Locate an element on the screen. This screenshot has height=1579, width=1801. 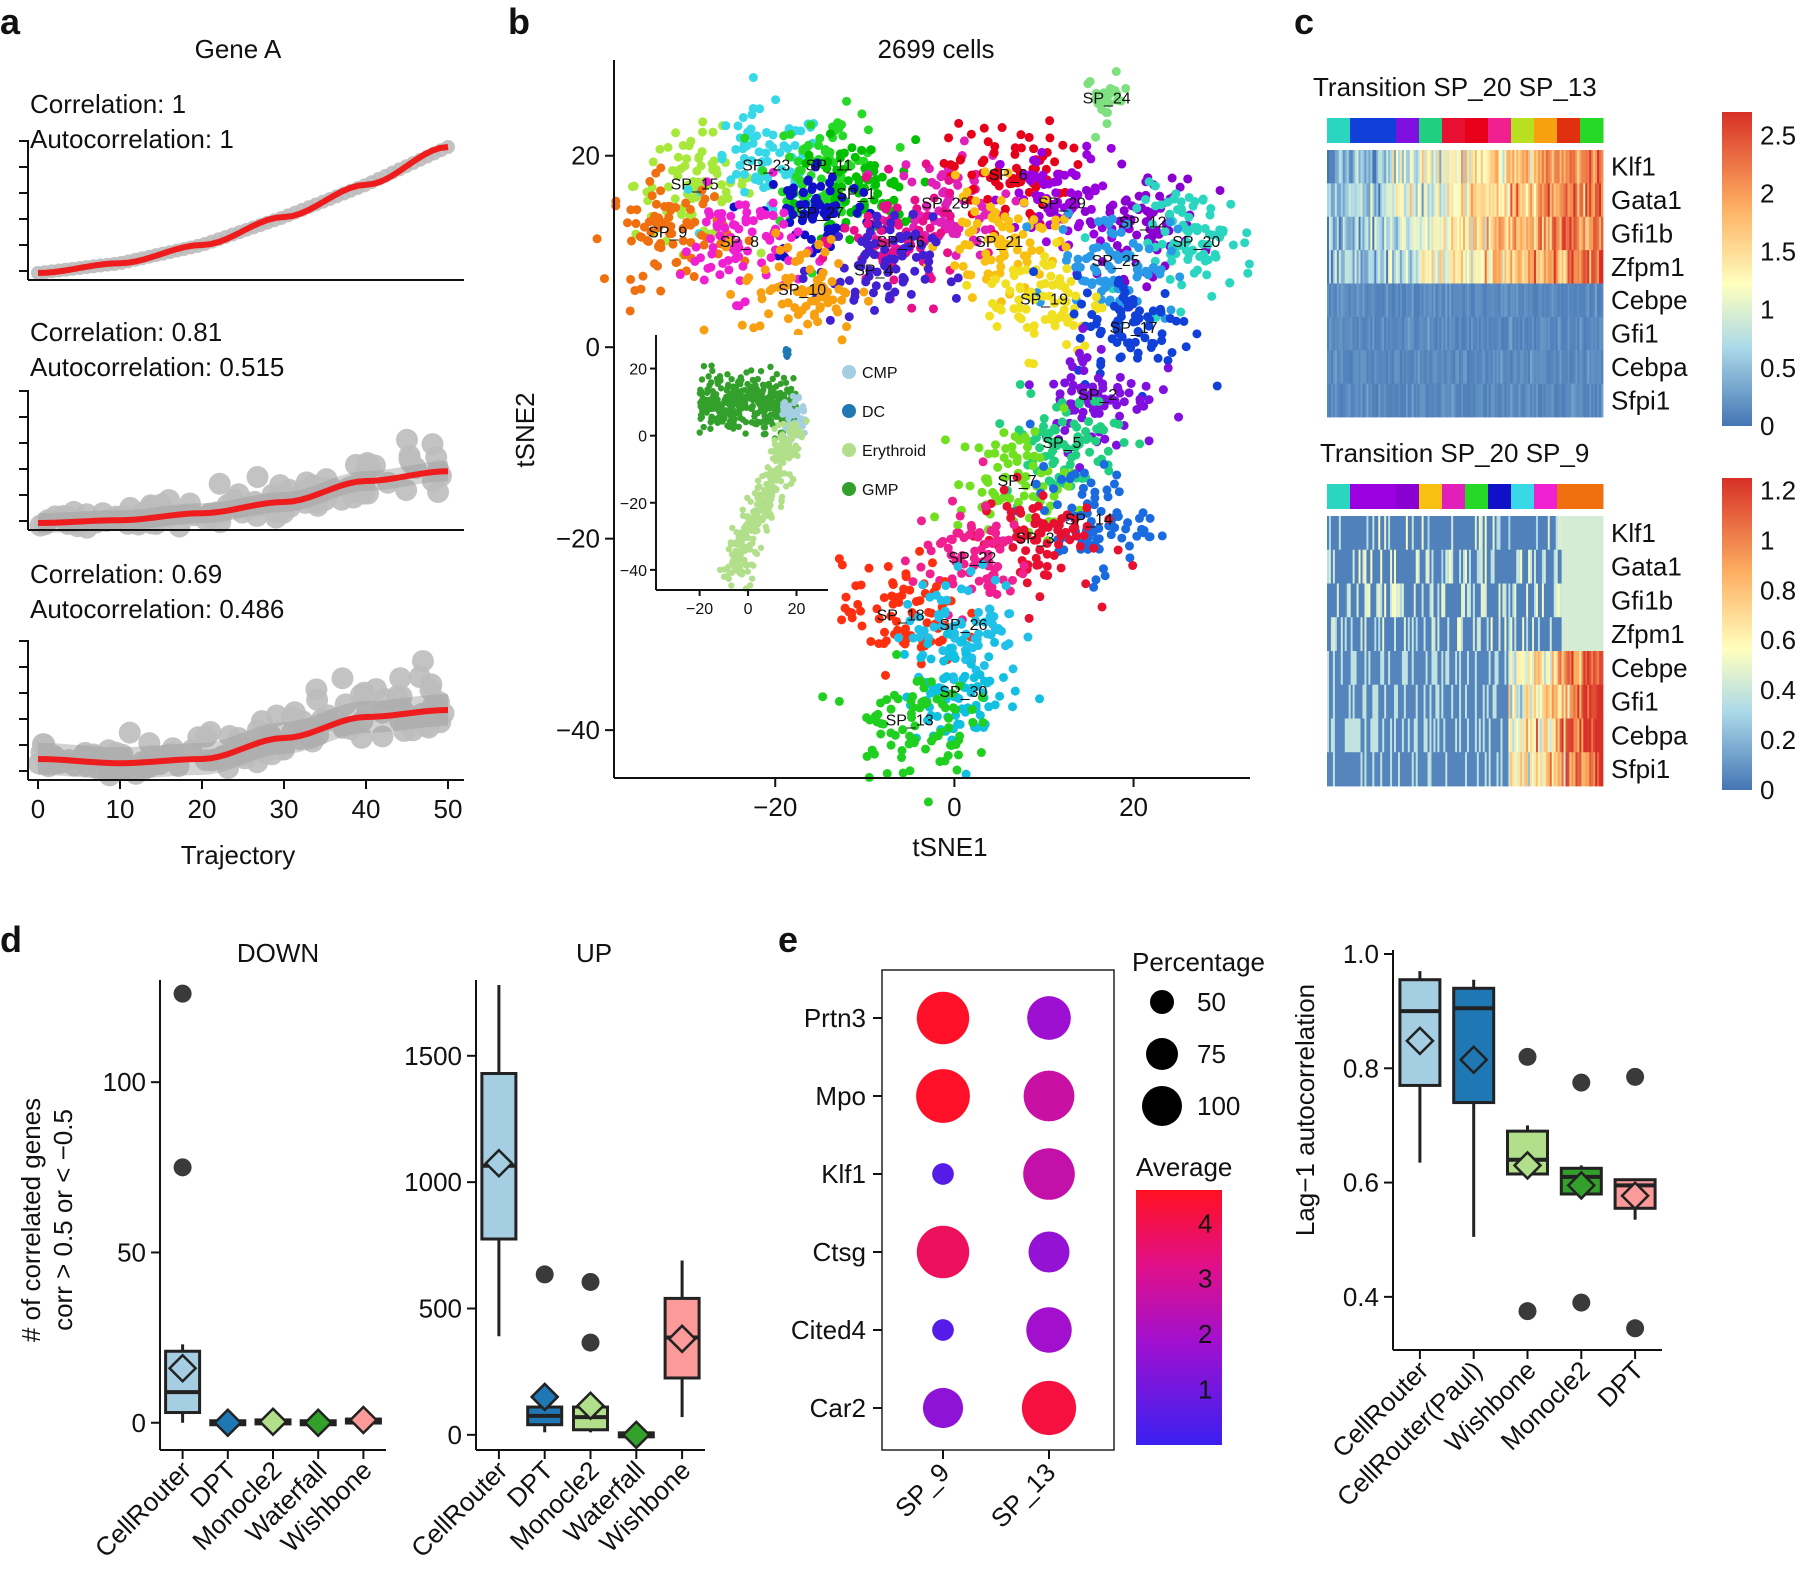
panel-c-heatmap1-title: Transition SP_20 SP_13 is located at coordinates (1455, 87).